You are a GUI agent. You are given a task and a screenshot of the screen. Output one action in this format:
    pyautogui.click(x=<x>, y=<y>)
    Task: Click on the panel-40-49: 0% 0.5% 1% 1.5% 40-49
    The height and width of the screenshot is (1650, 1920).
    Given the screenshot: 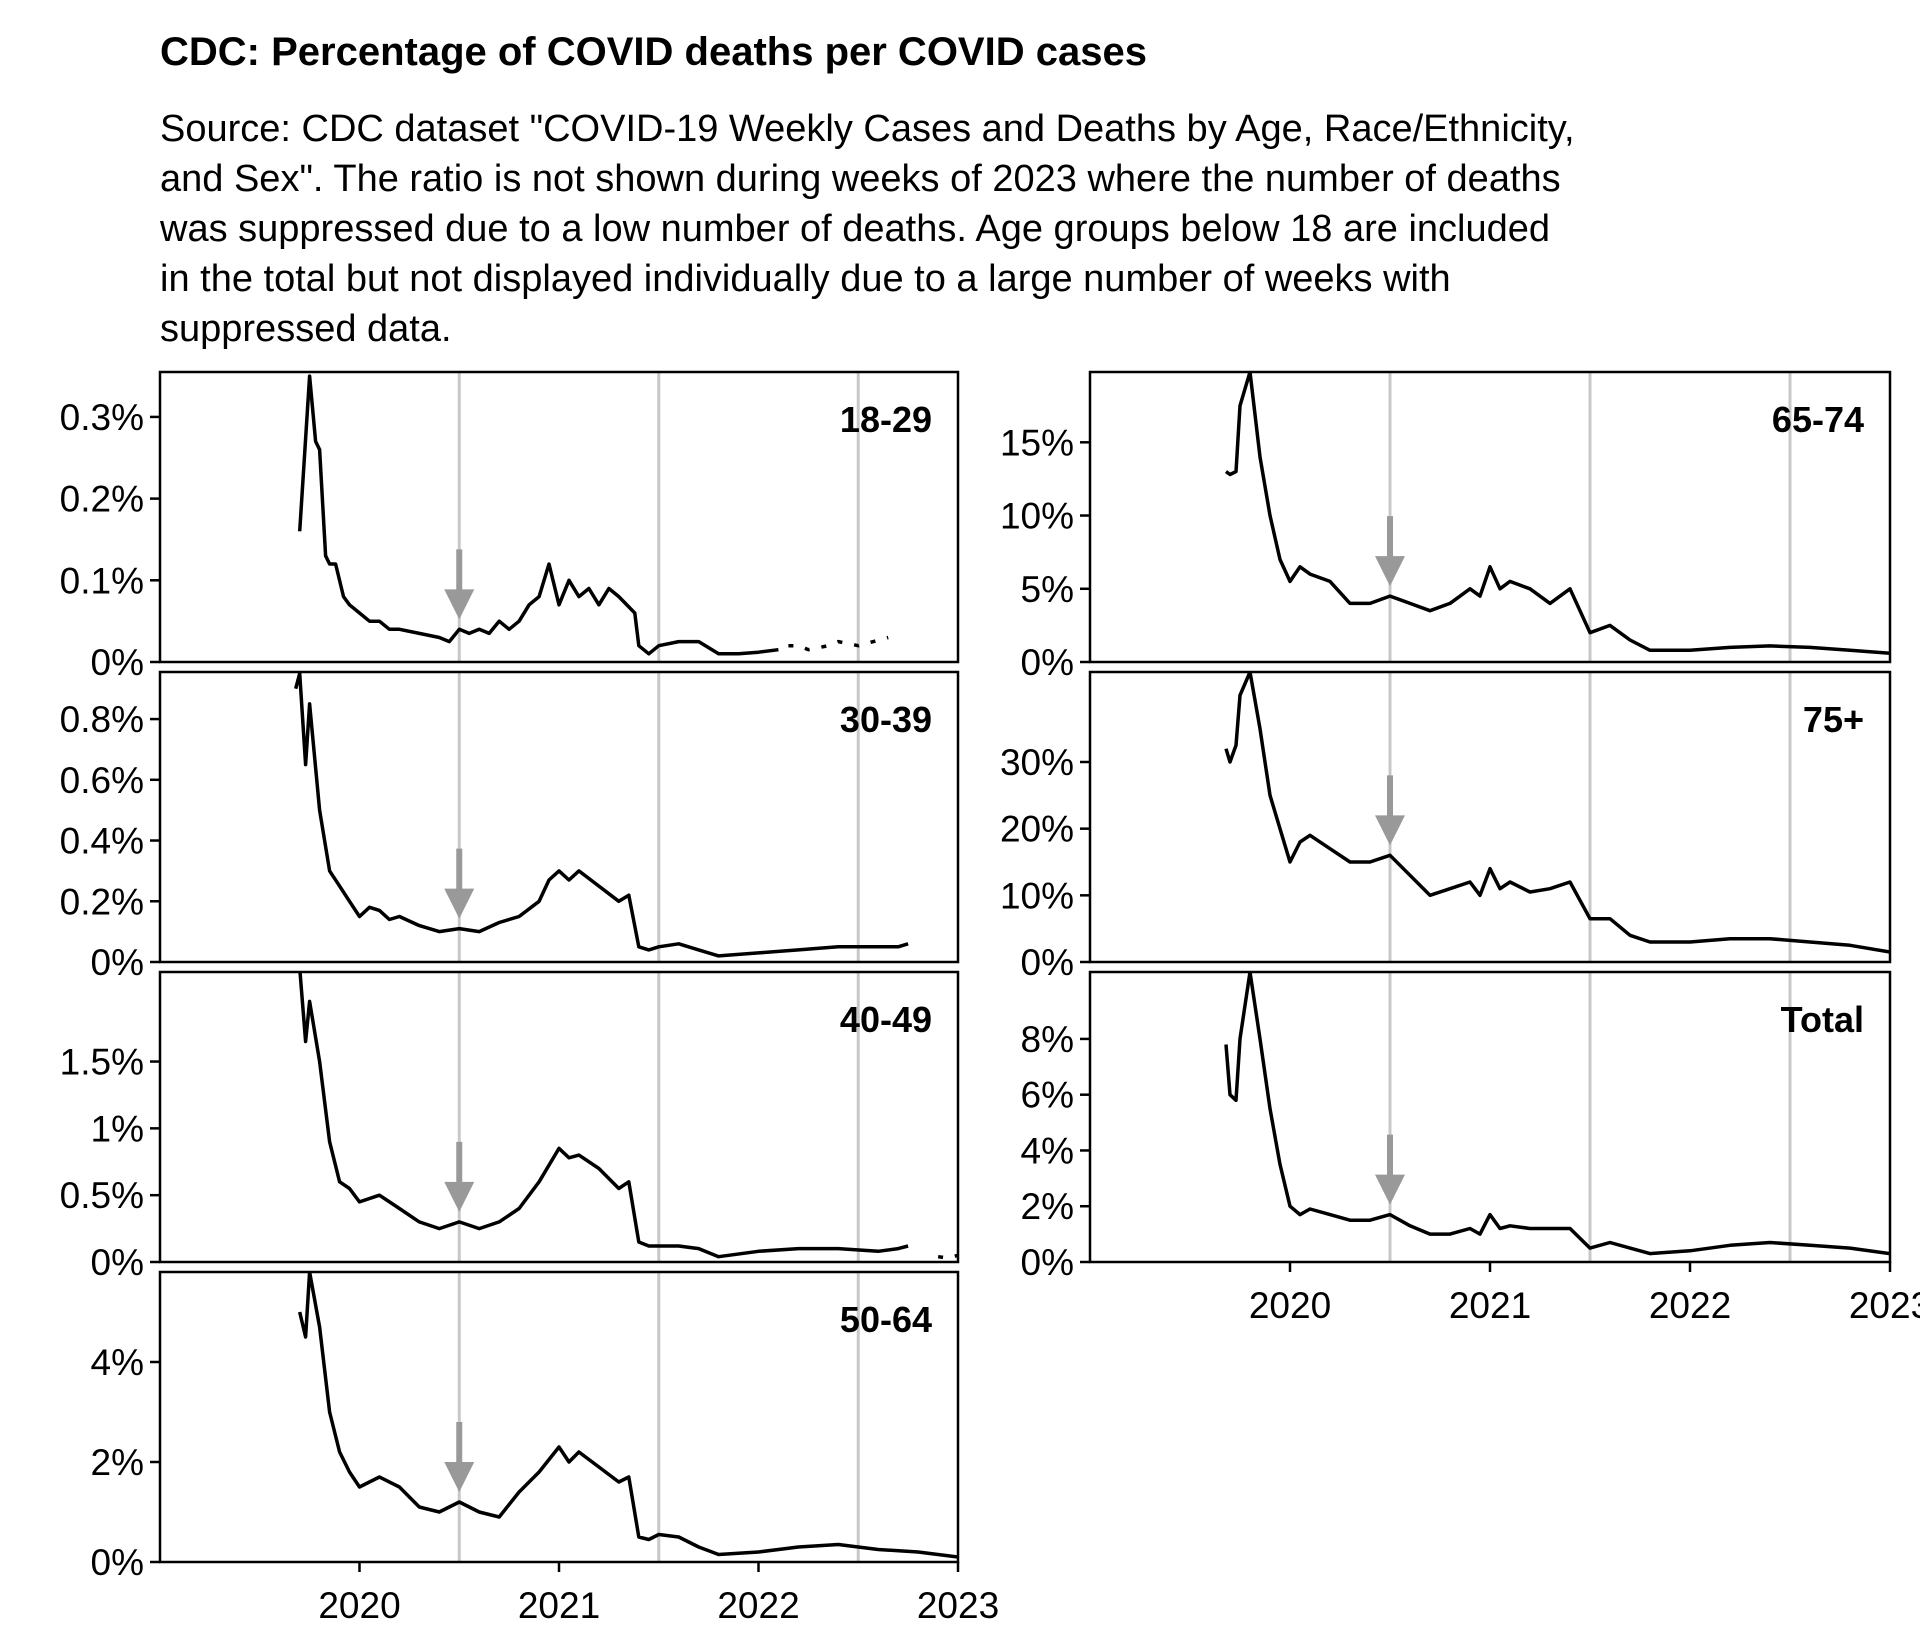 What is the action you would take?
    pyautogui.click(x=510, y=1126)
    